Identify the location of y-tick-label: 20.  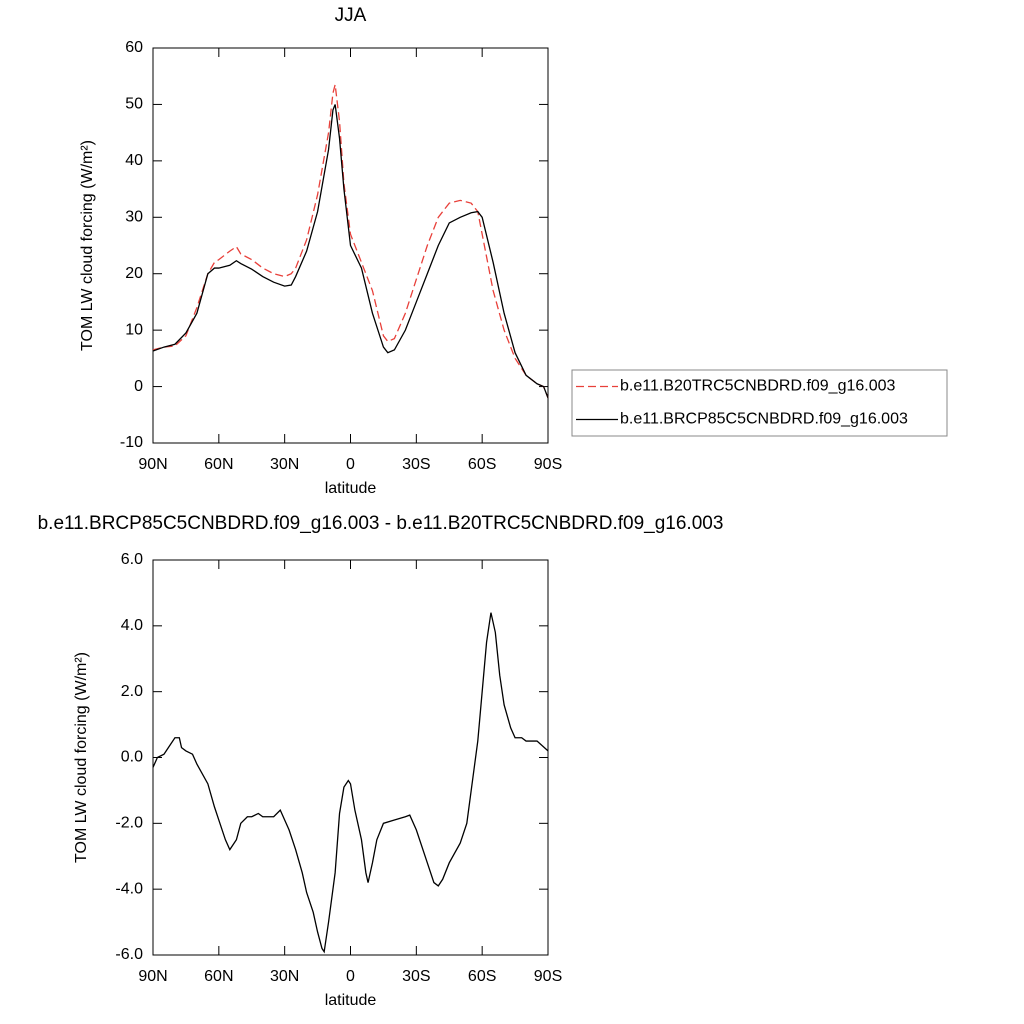
(134, 273).